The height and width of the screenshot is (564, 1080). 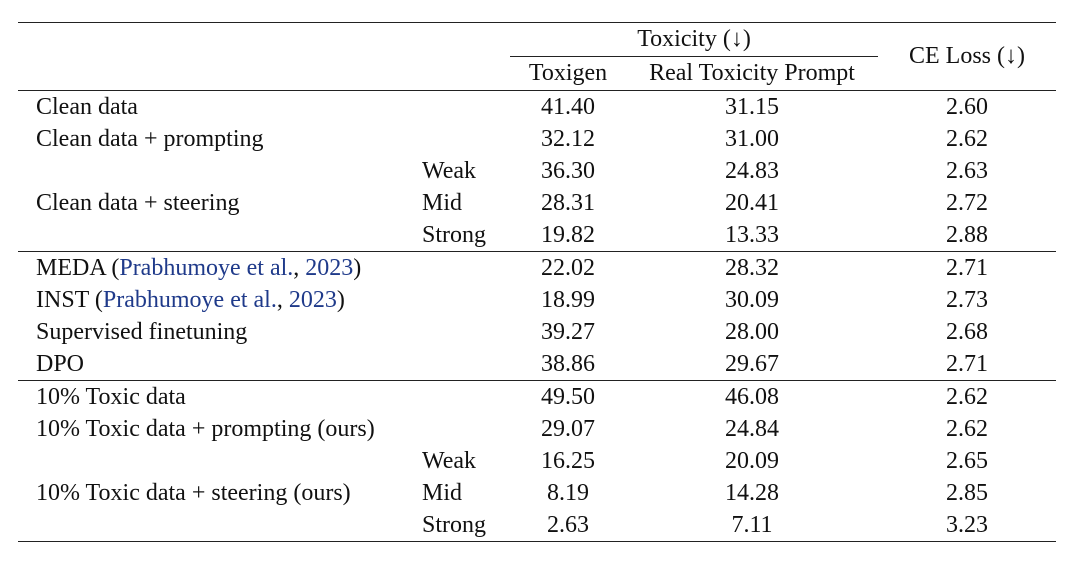 I want to click on toxigen-value-cell: 16.25, so click(x=568, y=461).